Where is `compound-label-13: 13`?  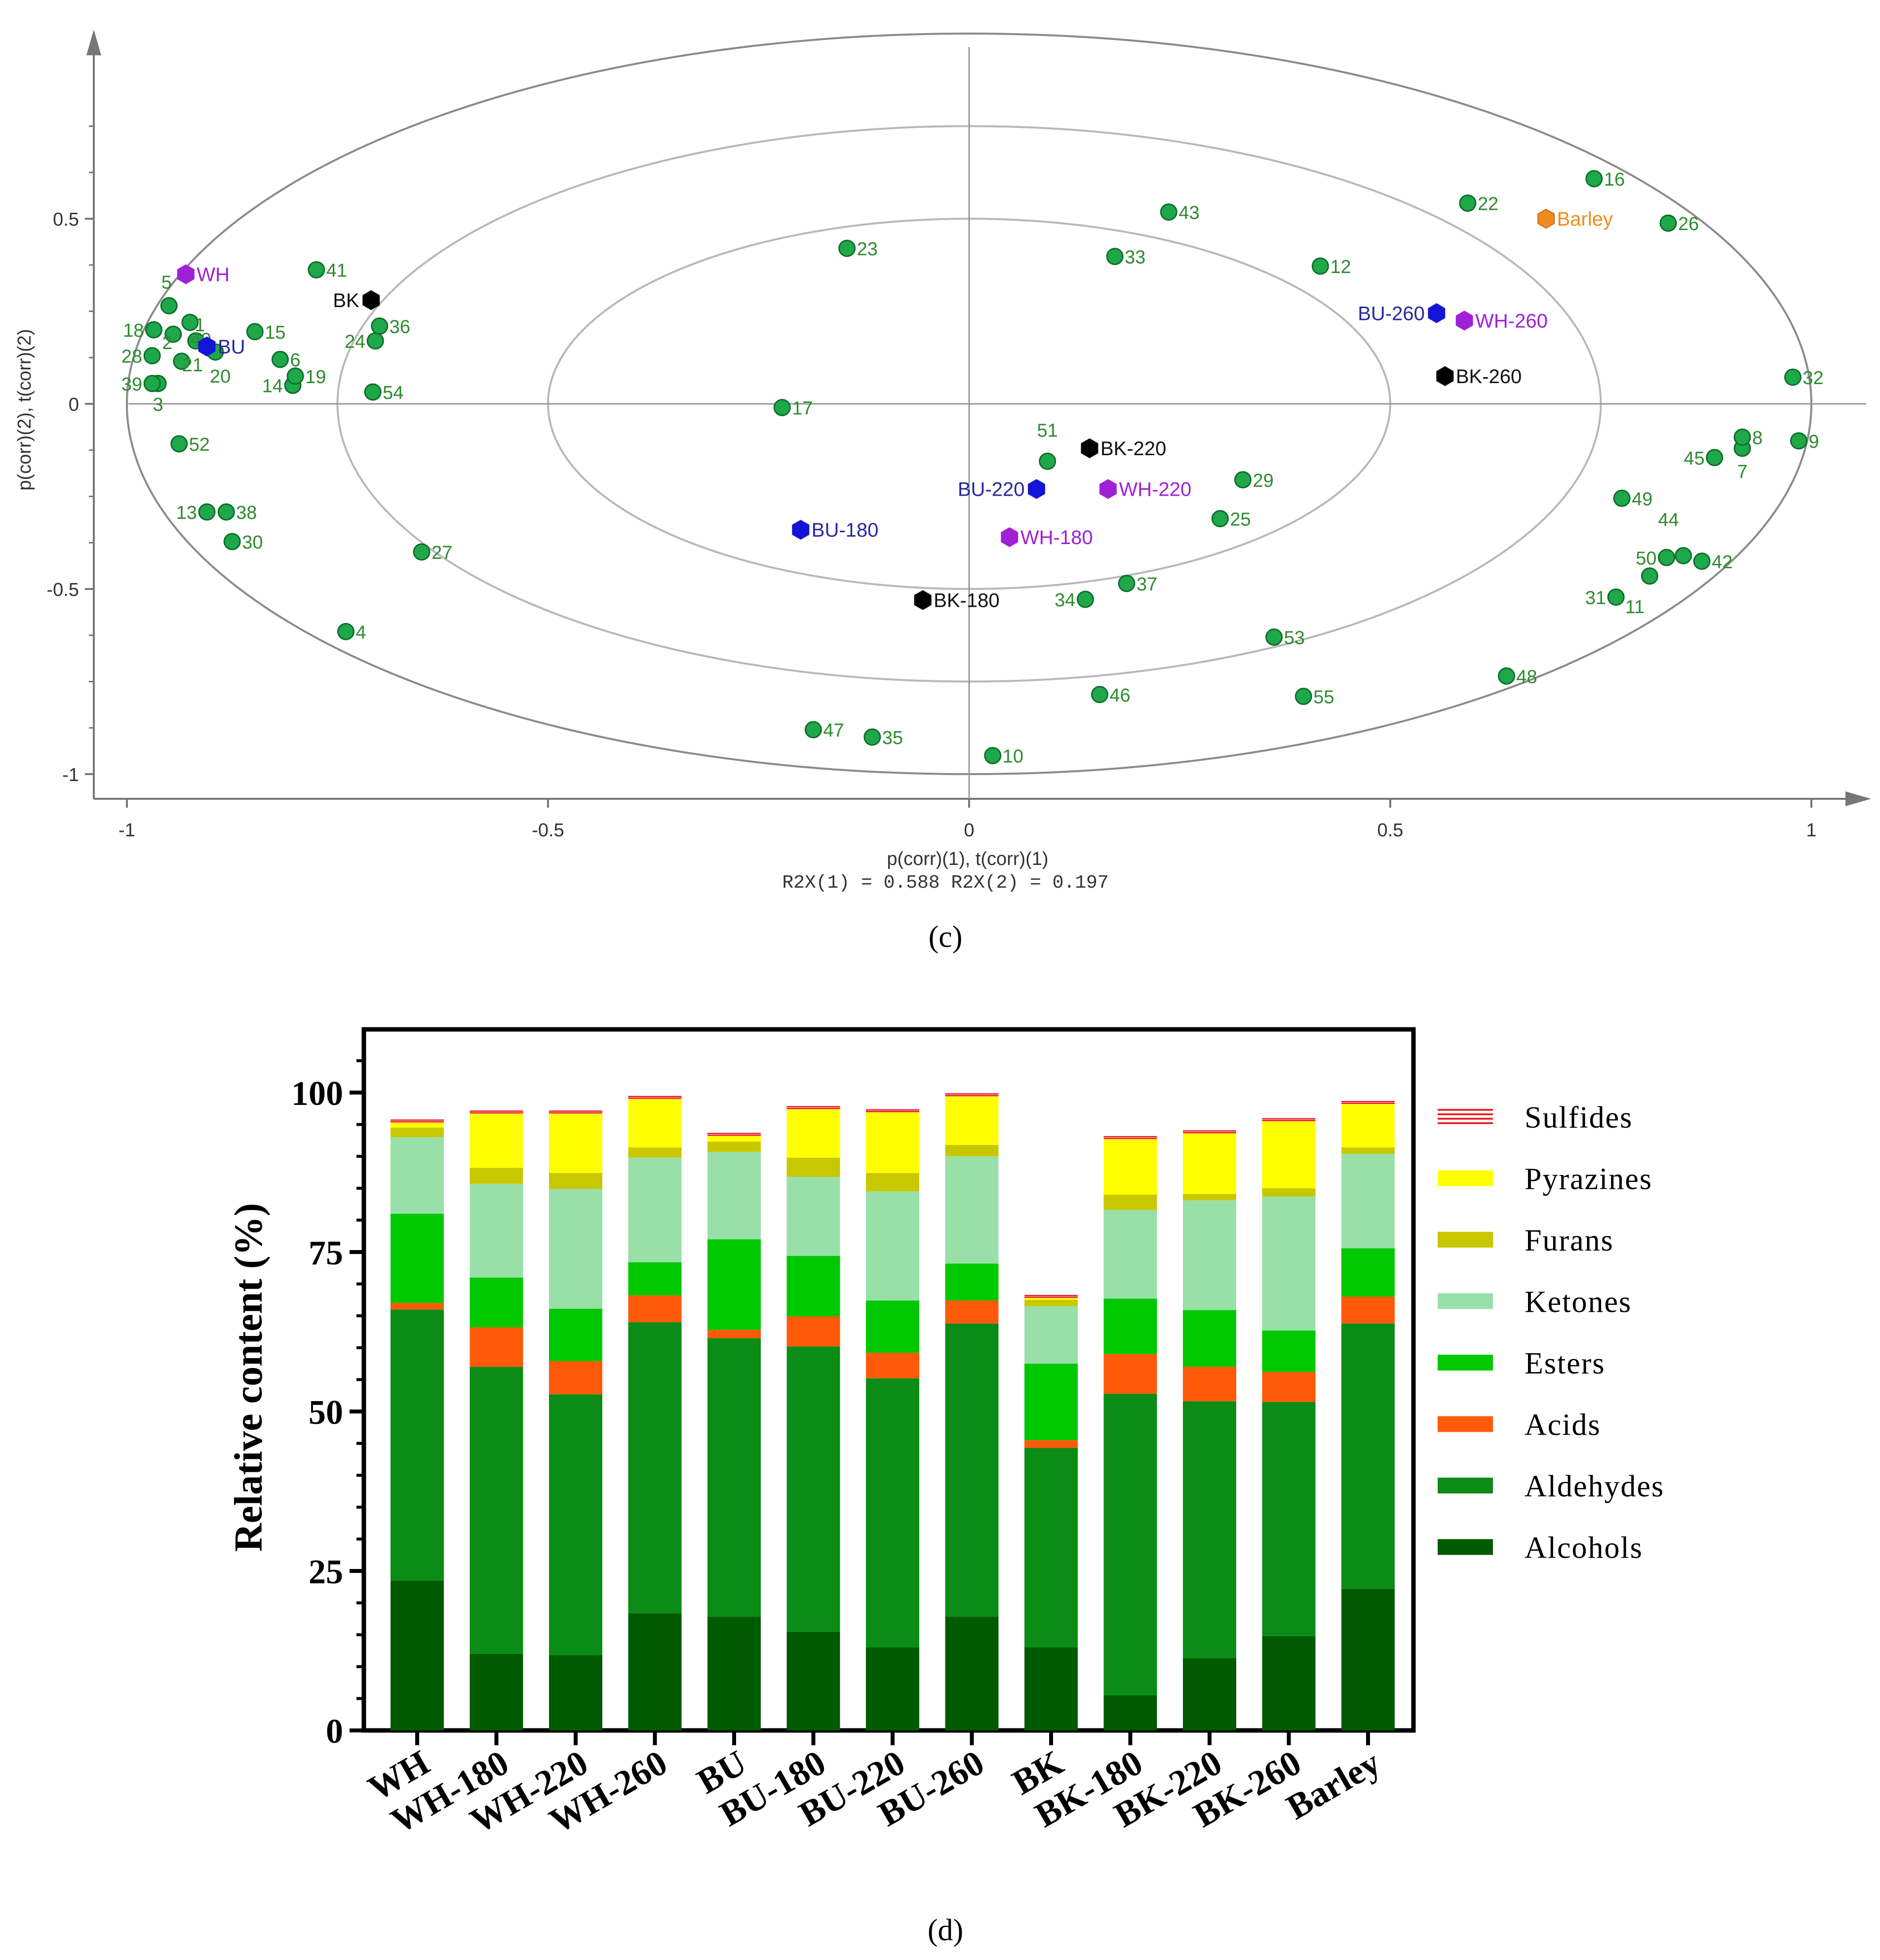 compound-label-13: 13 is located at coordinates (186, 513).